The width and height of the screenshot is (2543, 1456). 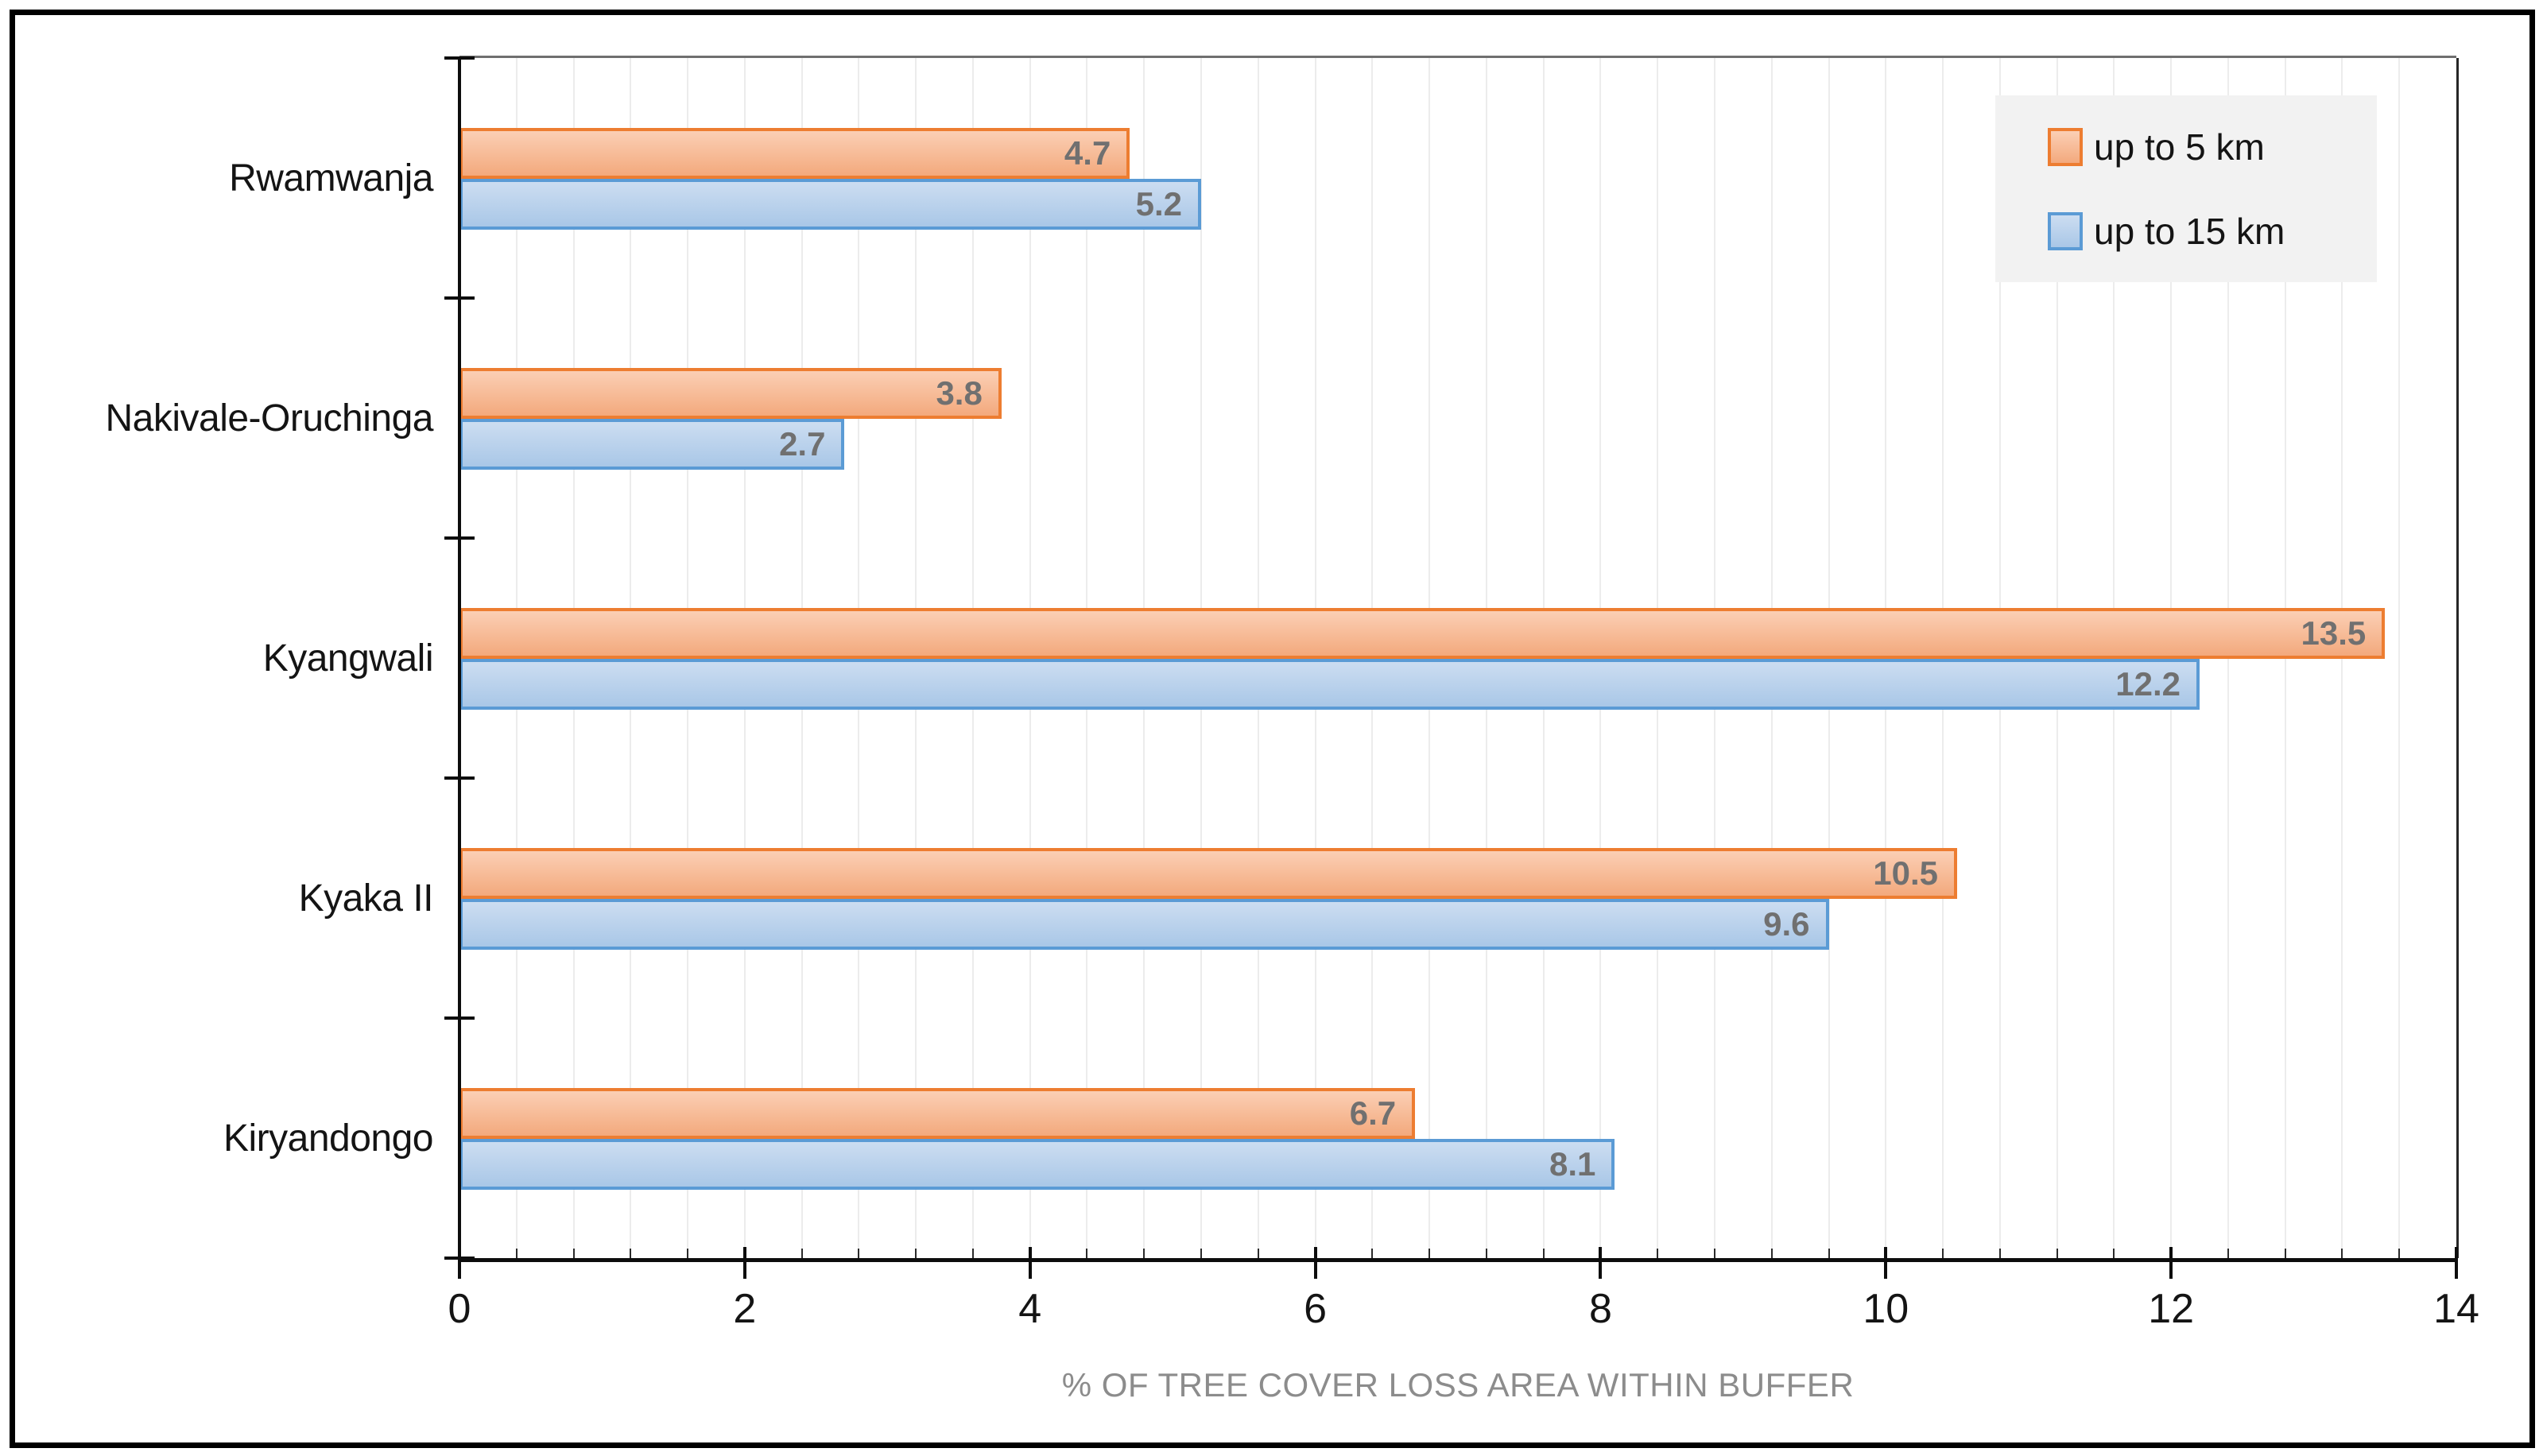 I want to click on plot-area-top-border, so click(x=1457, y=57).